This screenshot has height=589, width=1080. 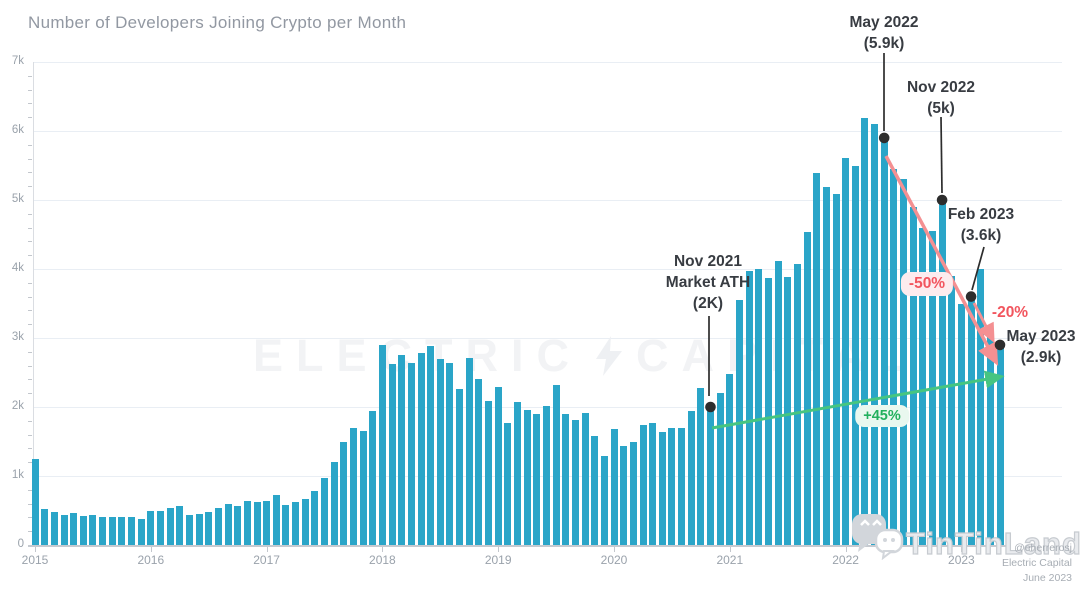 What do you see at coordinates (547, 131) in the screenshot?
I see `gridline-6k` at bounding box center [547, 131].